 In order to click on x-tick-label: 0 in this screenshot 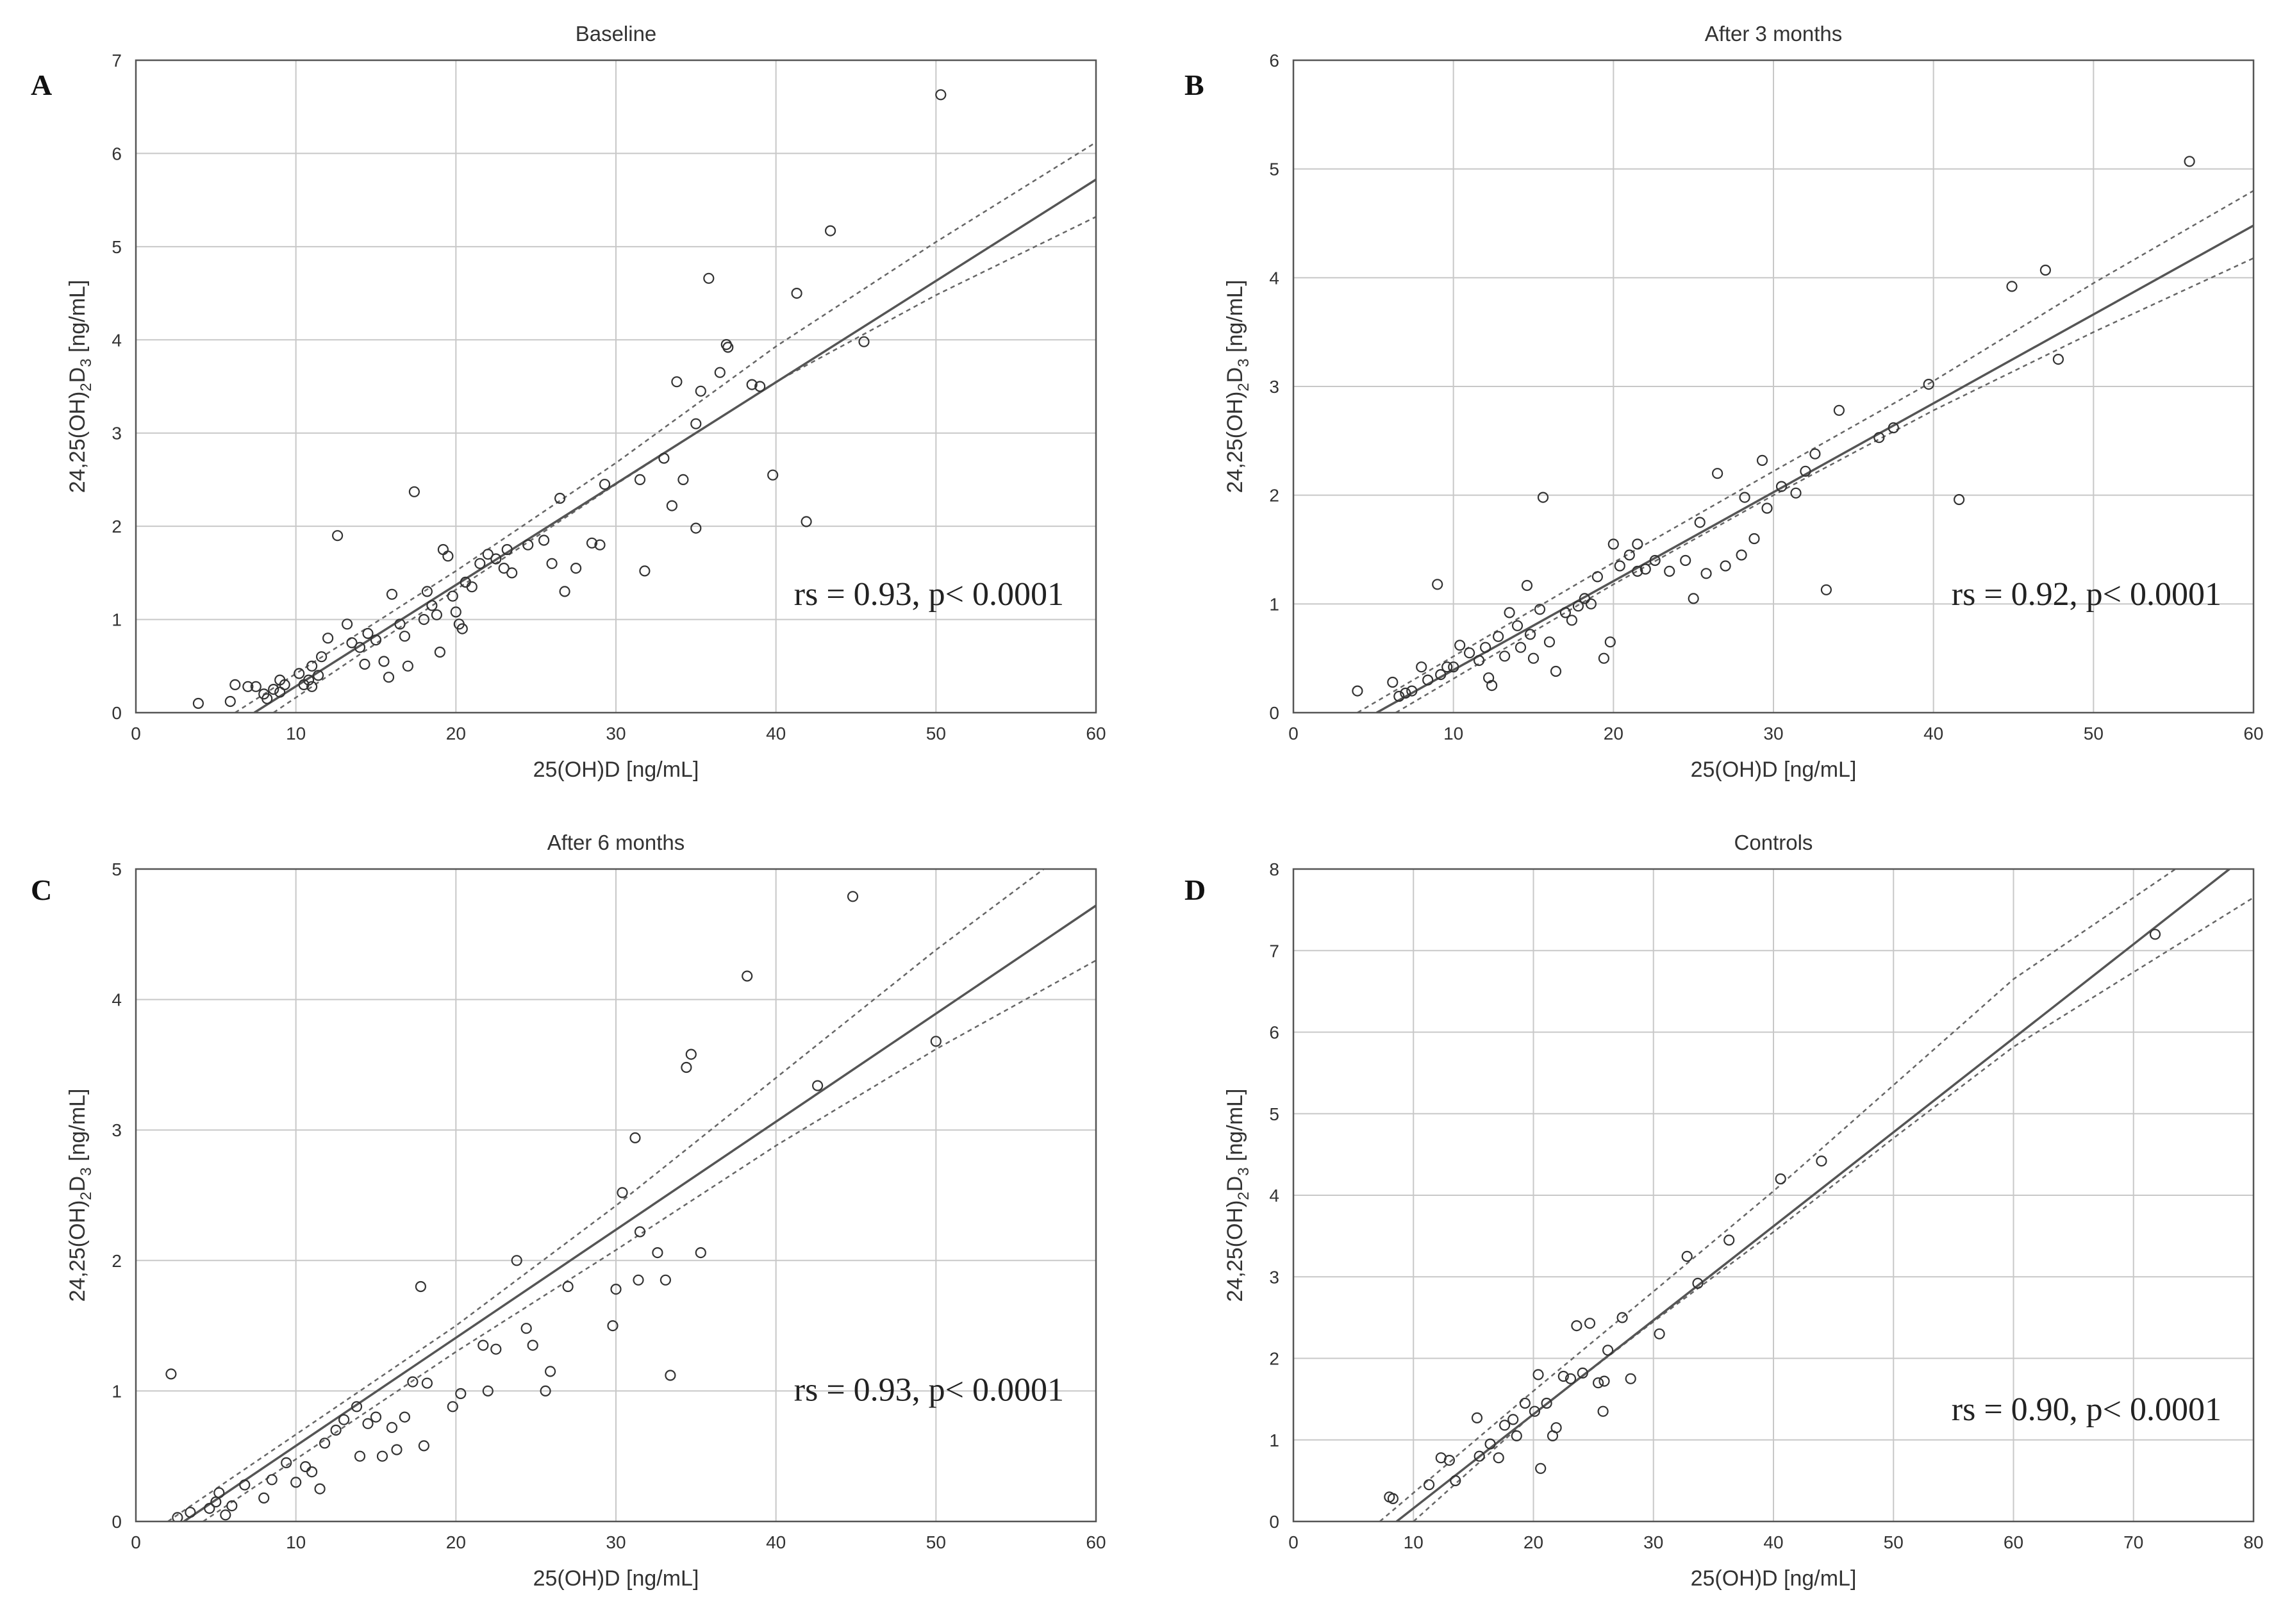, I will do `click(136, 1542)`.